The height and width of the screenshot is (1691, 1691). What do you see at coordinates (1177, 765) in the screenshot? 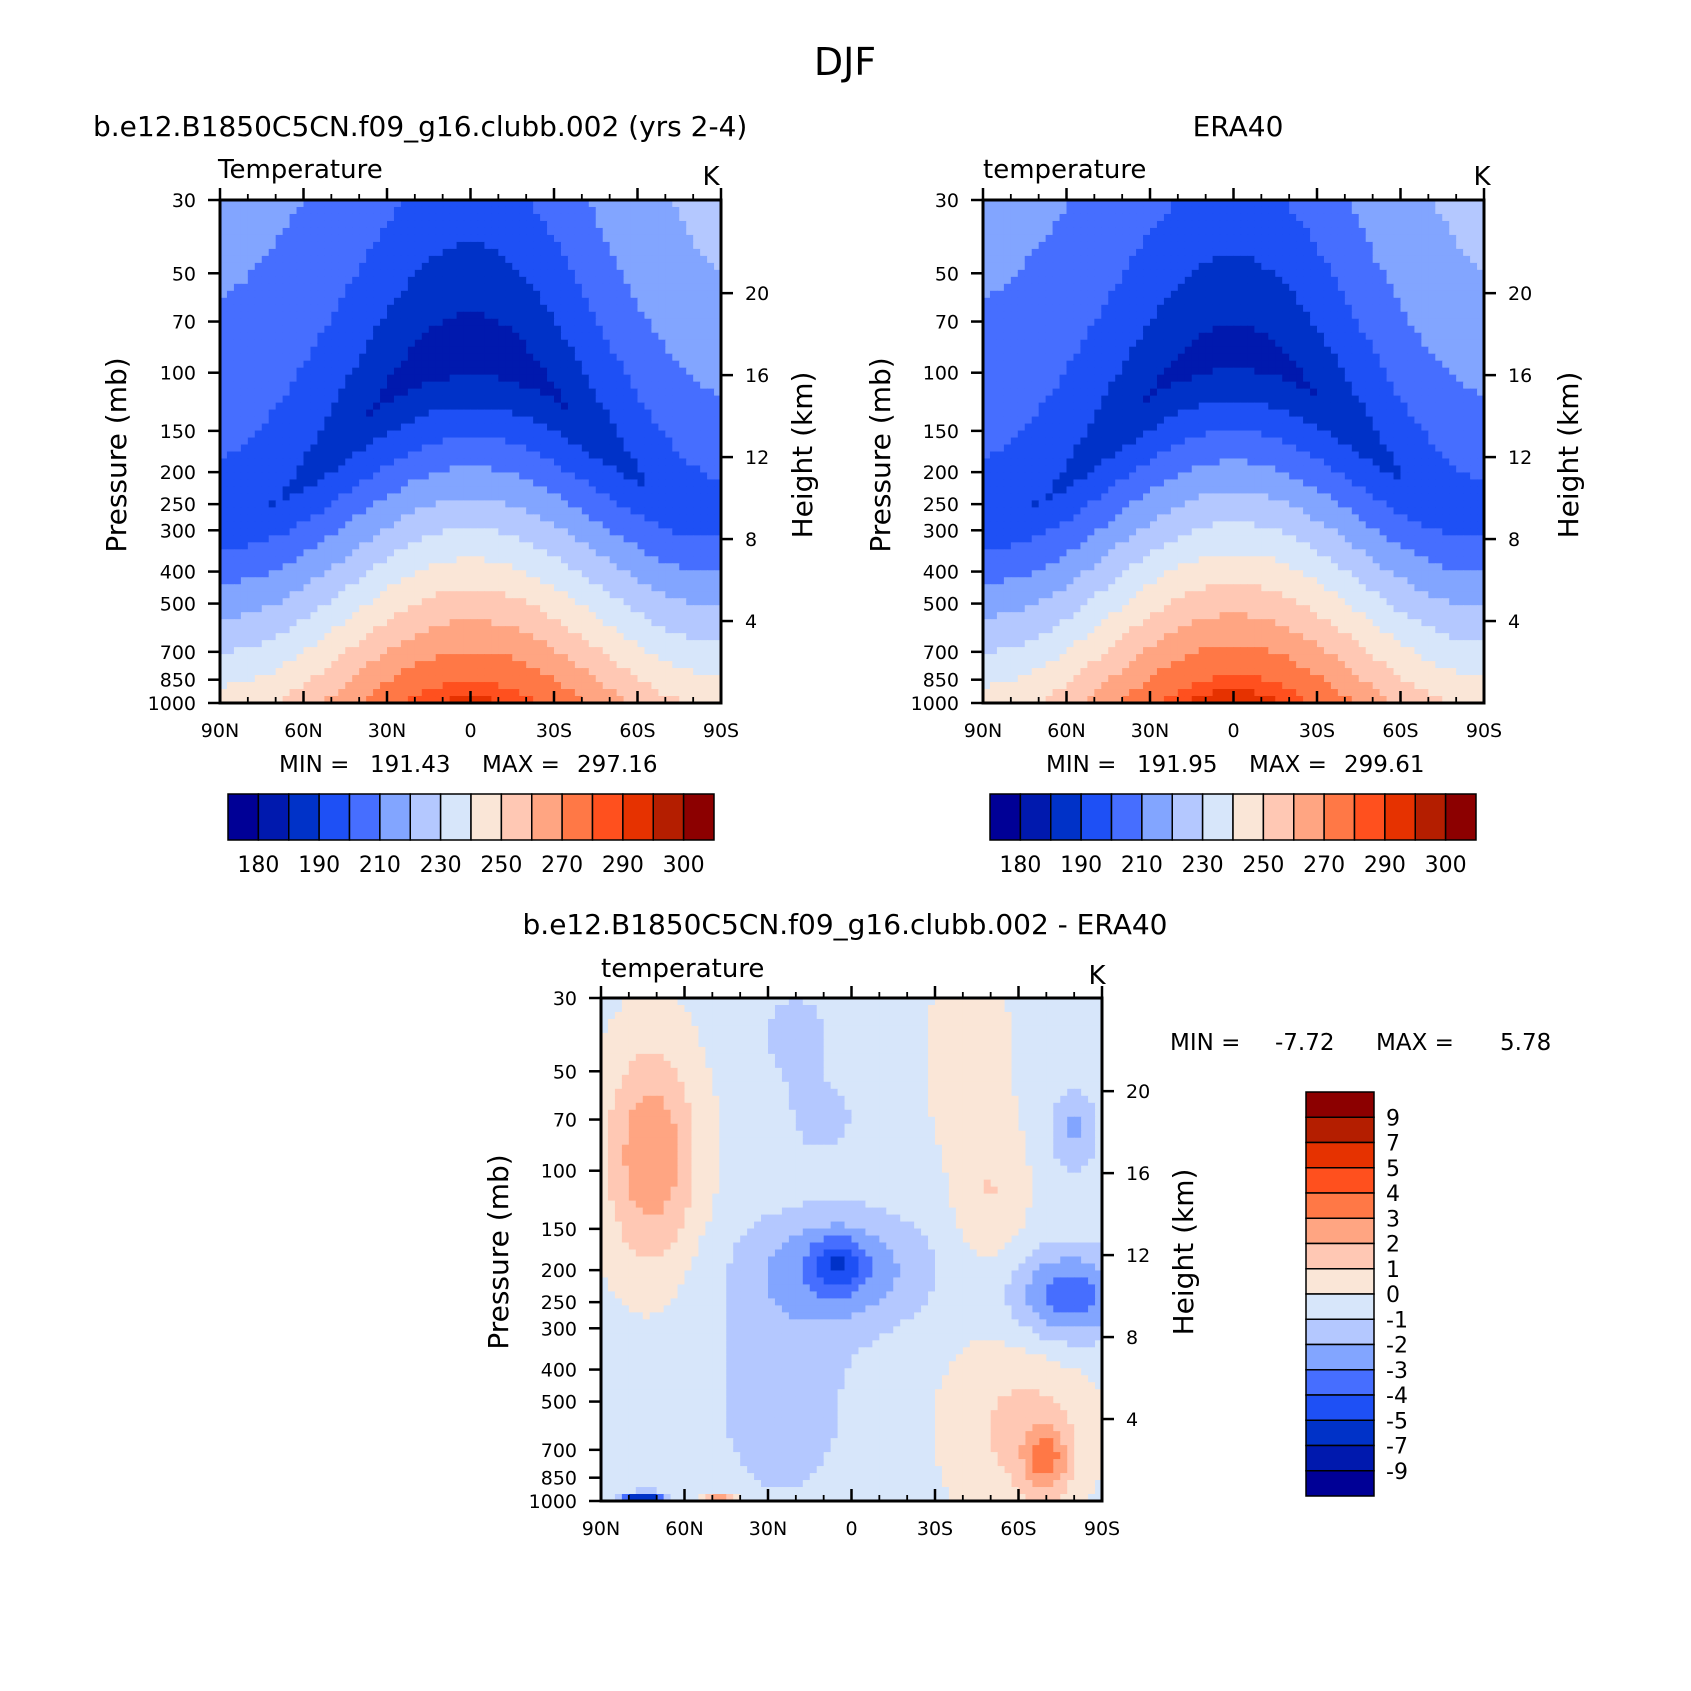
I see `panel-obs-min-value: 191.95` at bounding box center [1177, 765].